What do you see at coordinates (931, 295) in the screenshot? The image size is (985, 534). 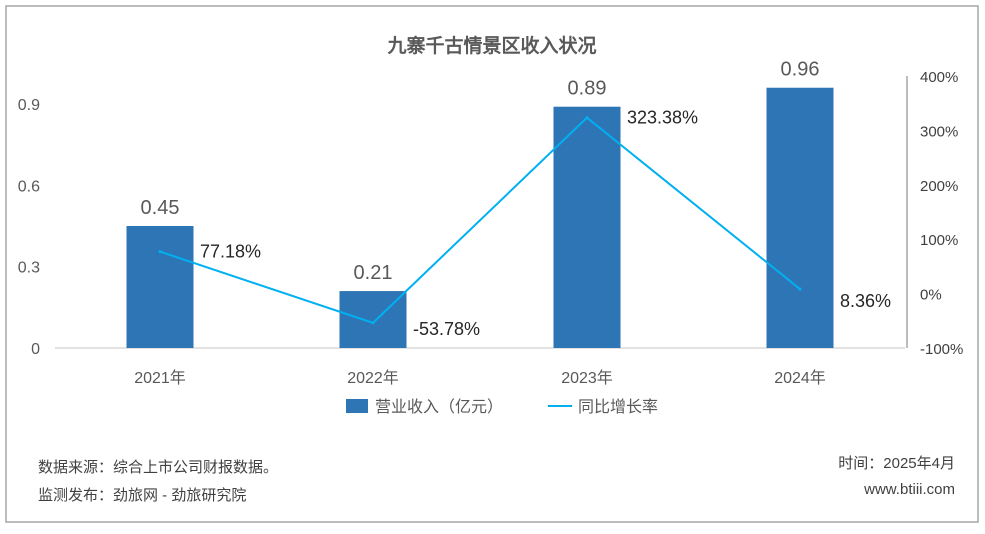 I see `right-axis-tick-label: 0%` at bounding box center [931, 295].